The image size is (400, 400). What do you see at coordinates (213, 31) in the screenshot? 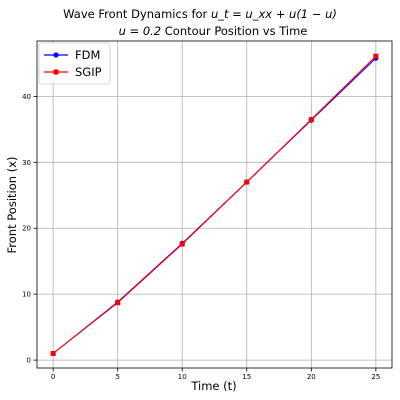
I see `chart-title-line-2: u = 0.2 Contour Position vs Time` at bounding box center [213, 31].